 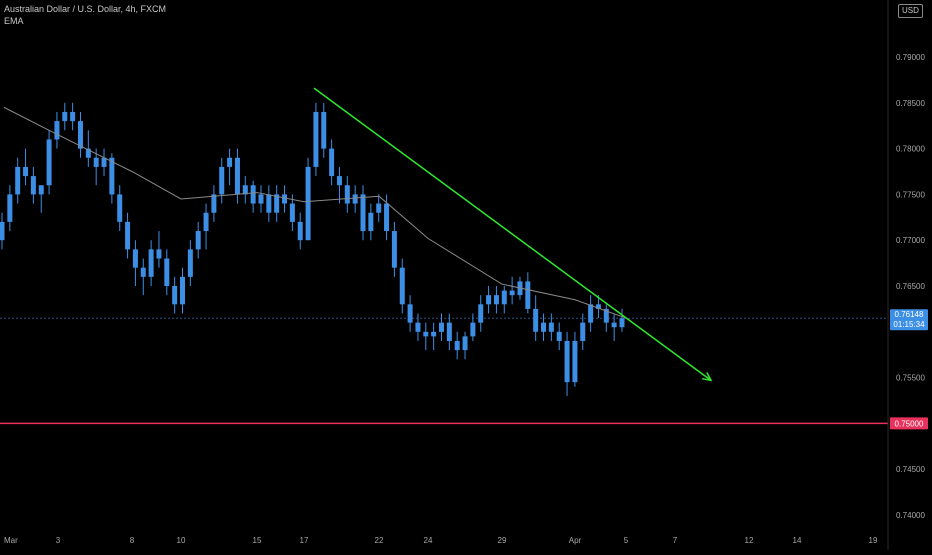 What do you see at coordinates (11, 540) in the screenshot?
I see `time-tick-label: Mar` at bounding box center [11, 540].